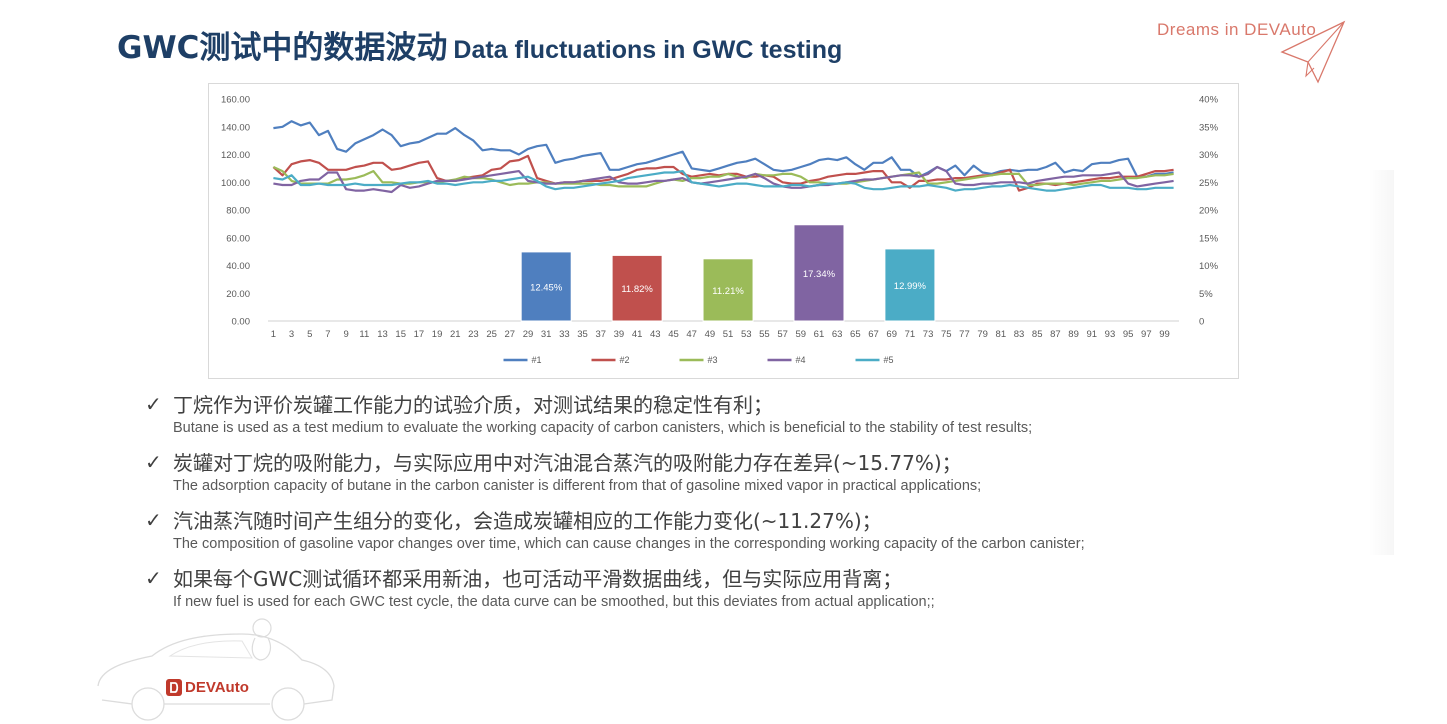 This screenshot has width=1447, height=724. What do you see at coordinates (1313, 52) in the screenshot?
I see `paper-plane-icon` at bounding box center [1313, 52].